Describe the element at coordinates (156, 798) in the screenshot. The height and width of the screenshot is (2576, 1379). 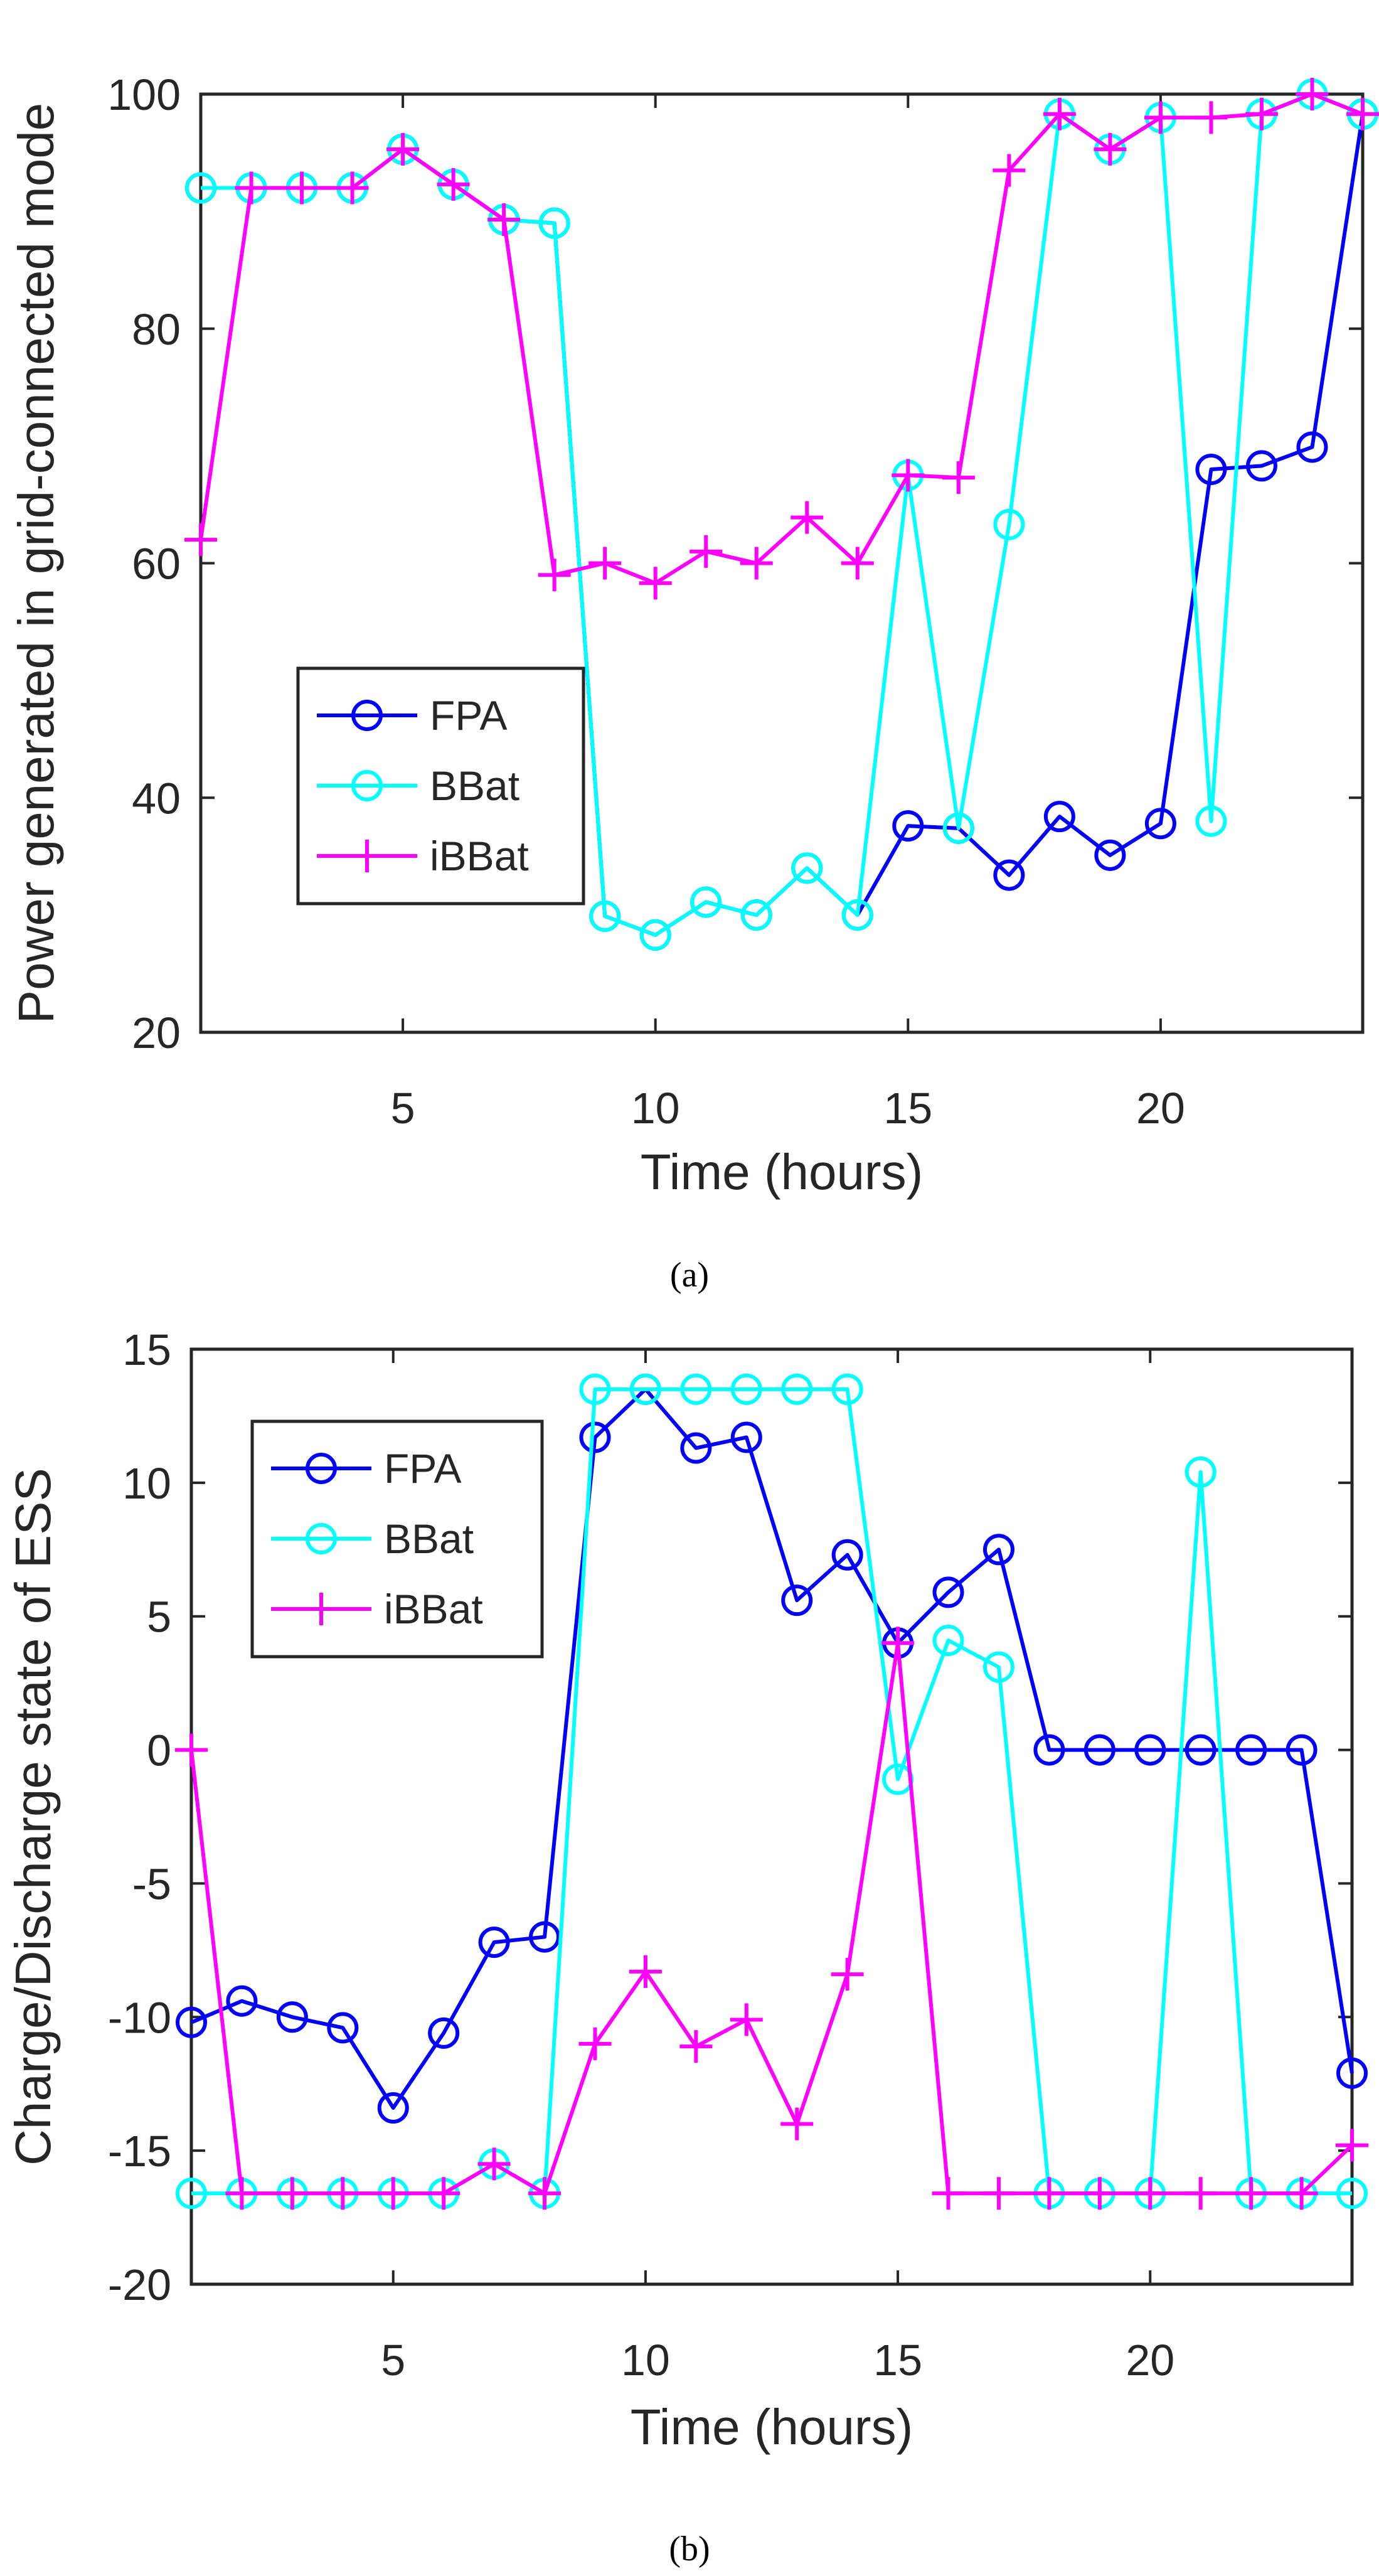
I see `y-tick-label: 40` at that location.